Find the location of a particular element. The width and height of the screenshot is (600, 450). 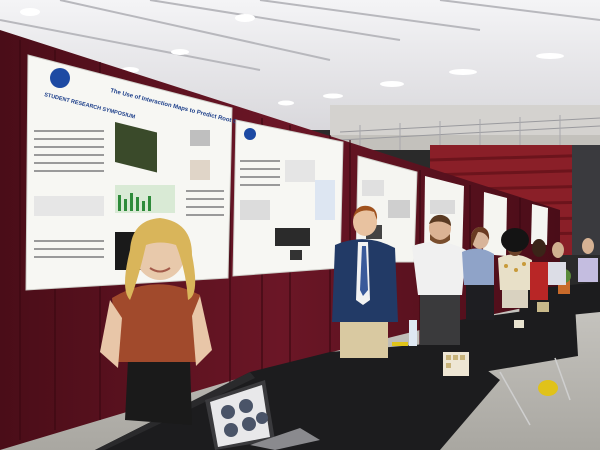

table-front-items is located at coordinates (430, 348).